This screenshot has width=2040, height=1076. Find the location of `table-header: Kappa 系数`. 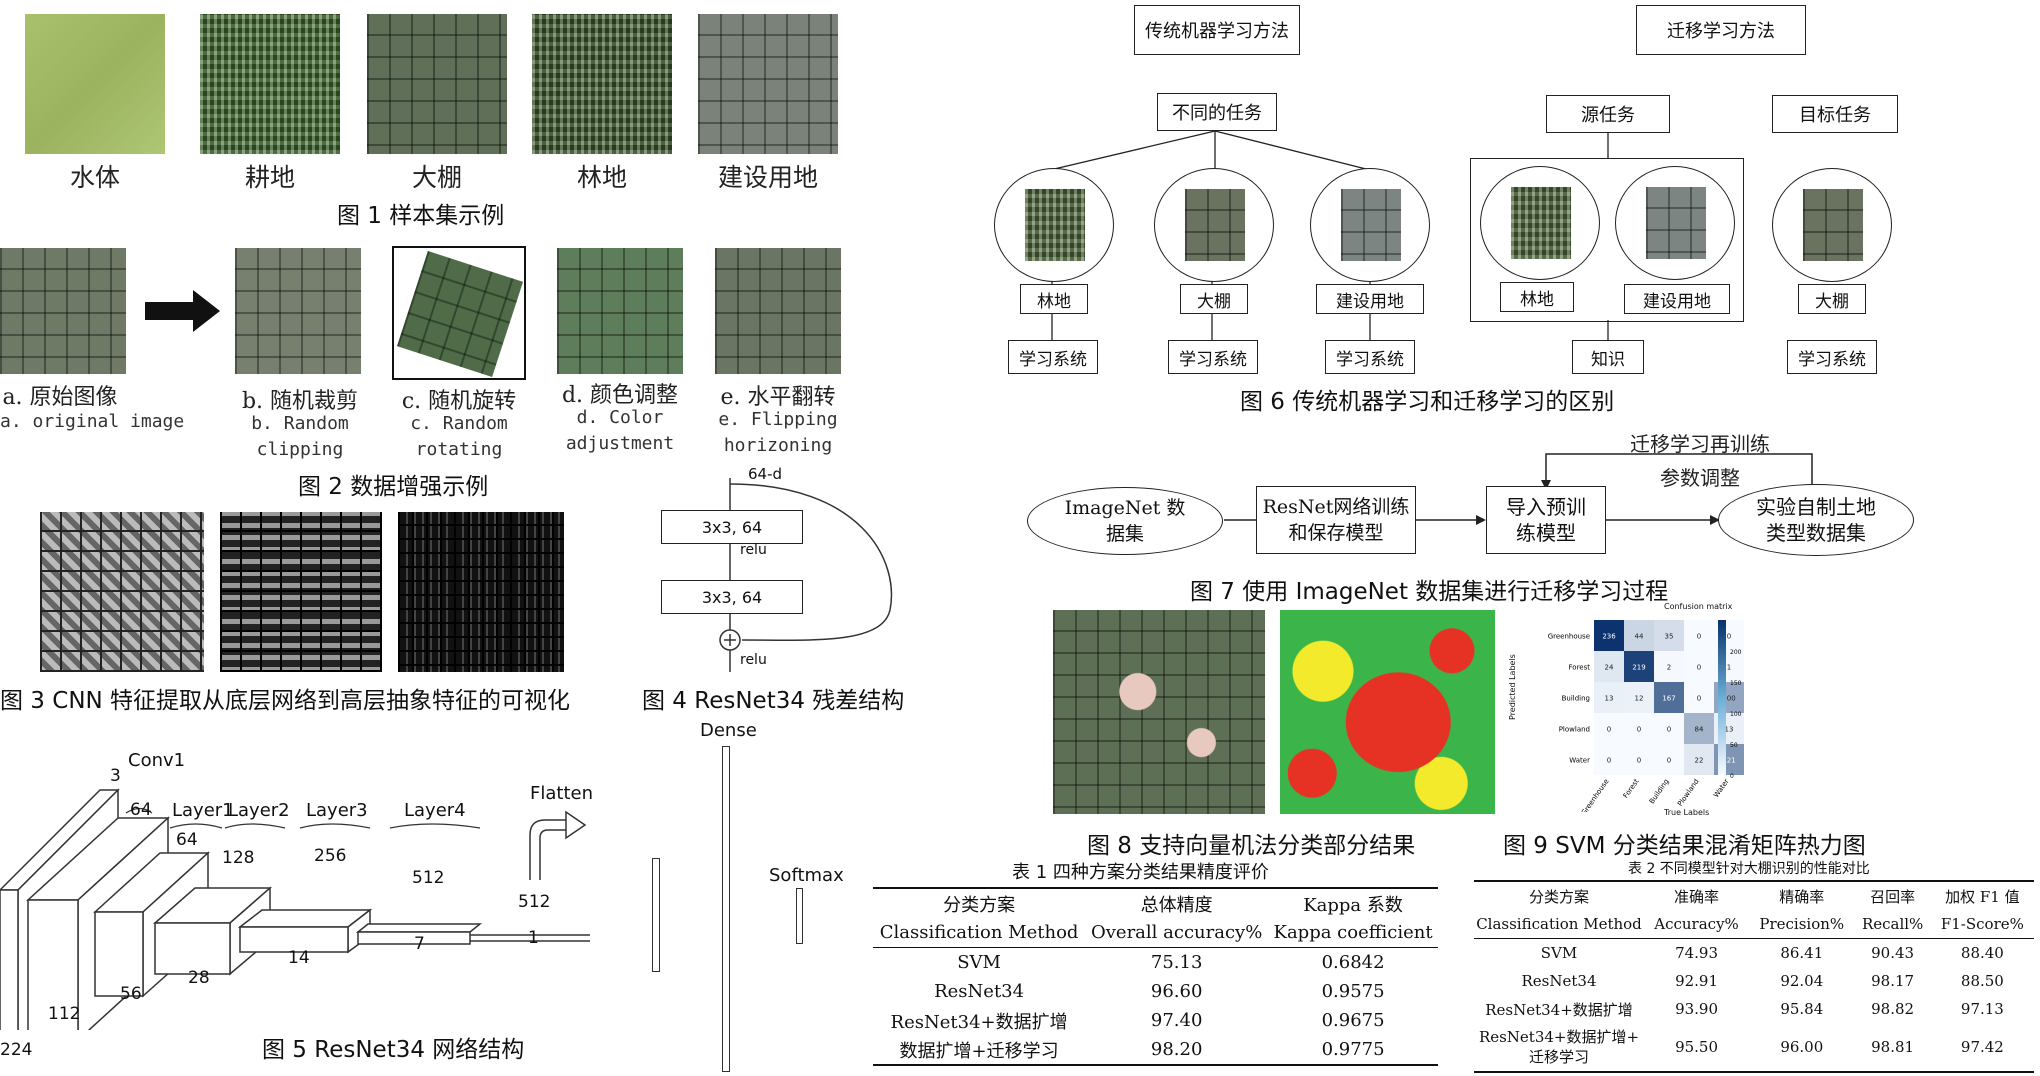

table-header: Kappa 系数 is located at coordinates (1353, 905).